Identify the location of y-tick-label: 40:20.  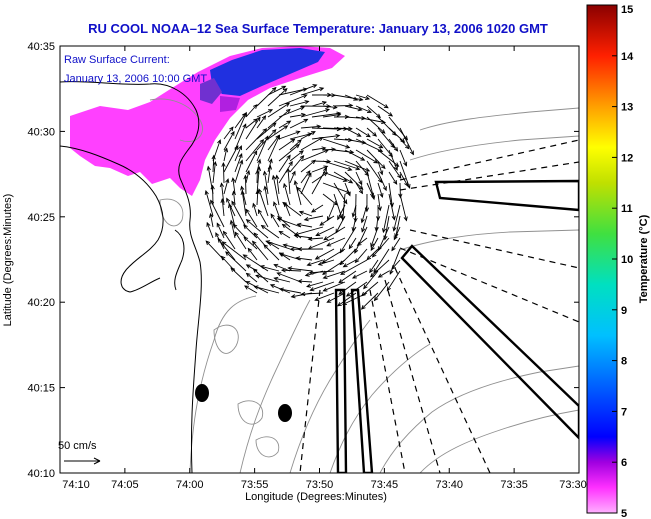
(41, 303).